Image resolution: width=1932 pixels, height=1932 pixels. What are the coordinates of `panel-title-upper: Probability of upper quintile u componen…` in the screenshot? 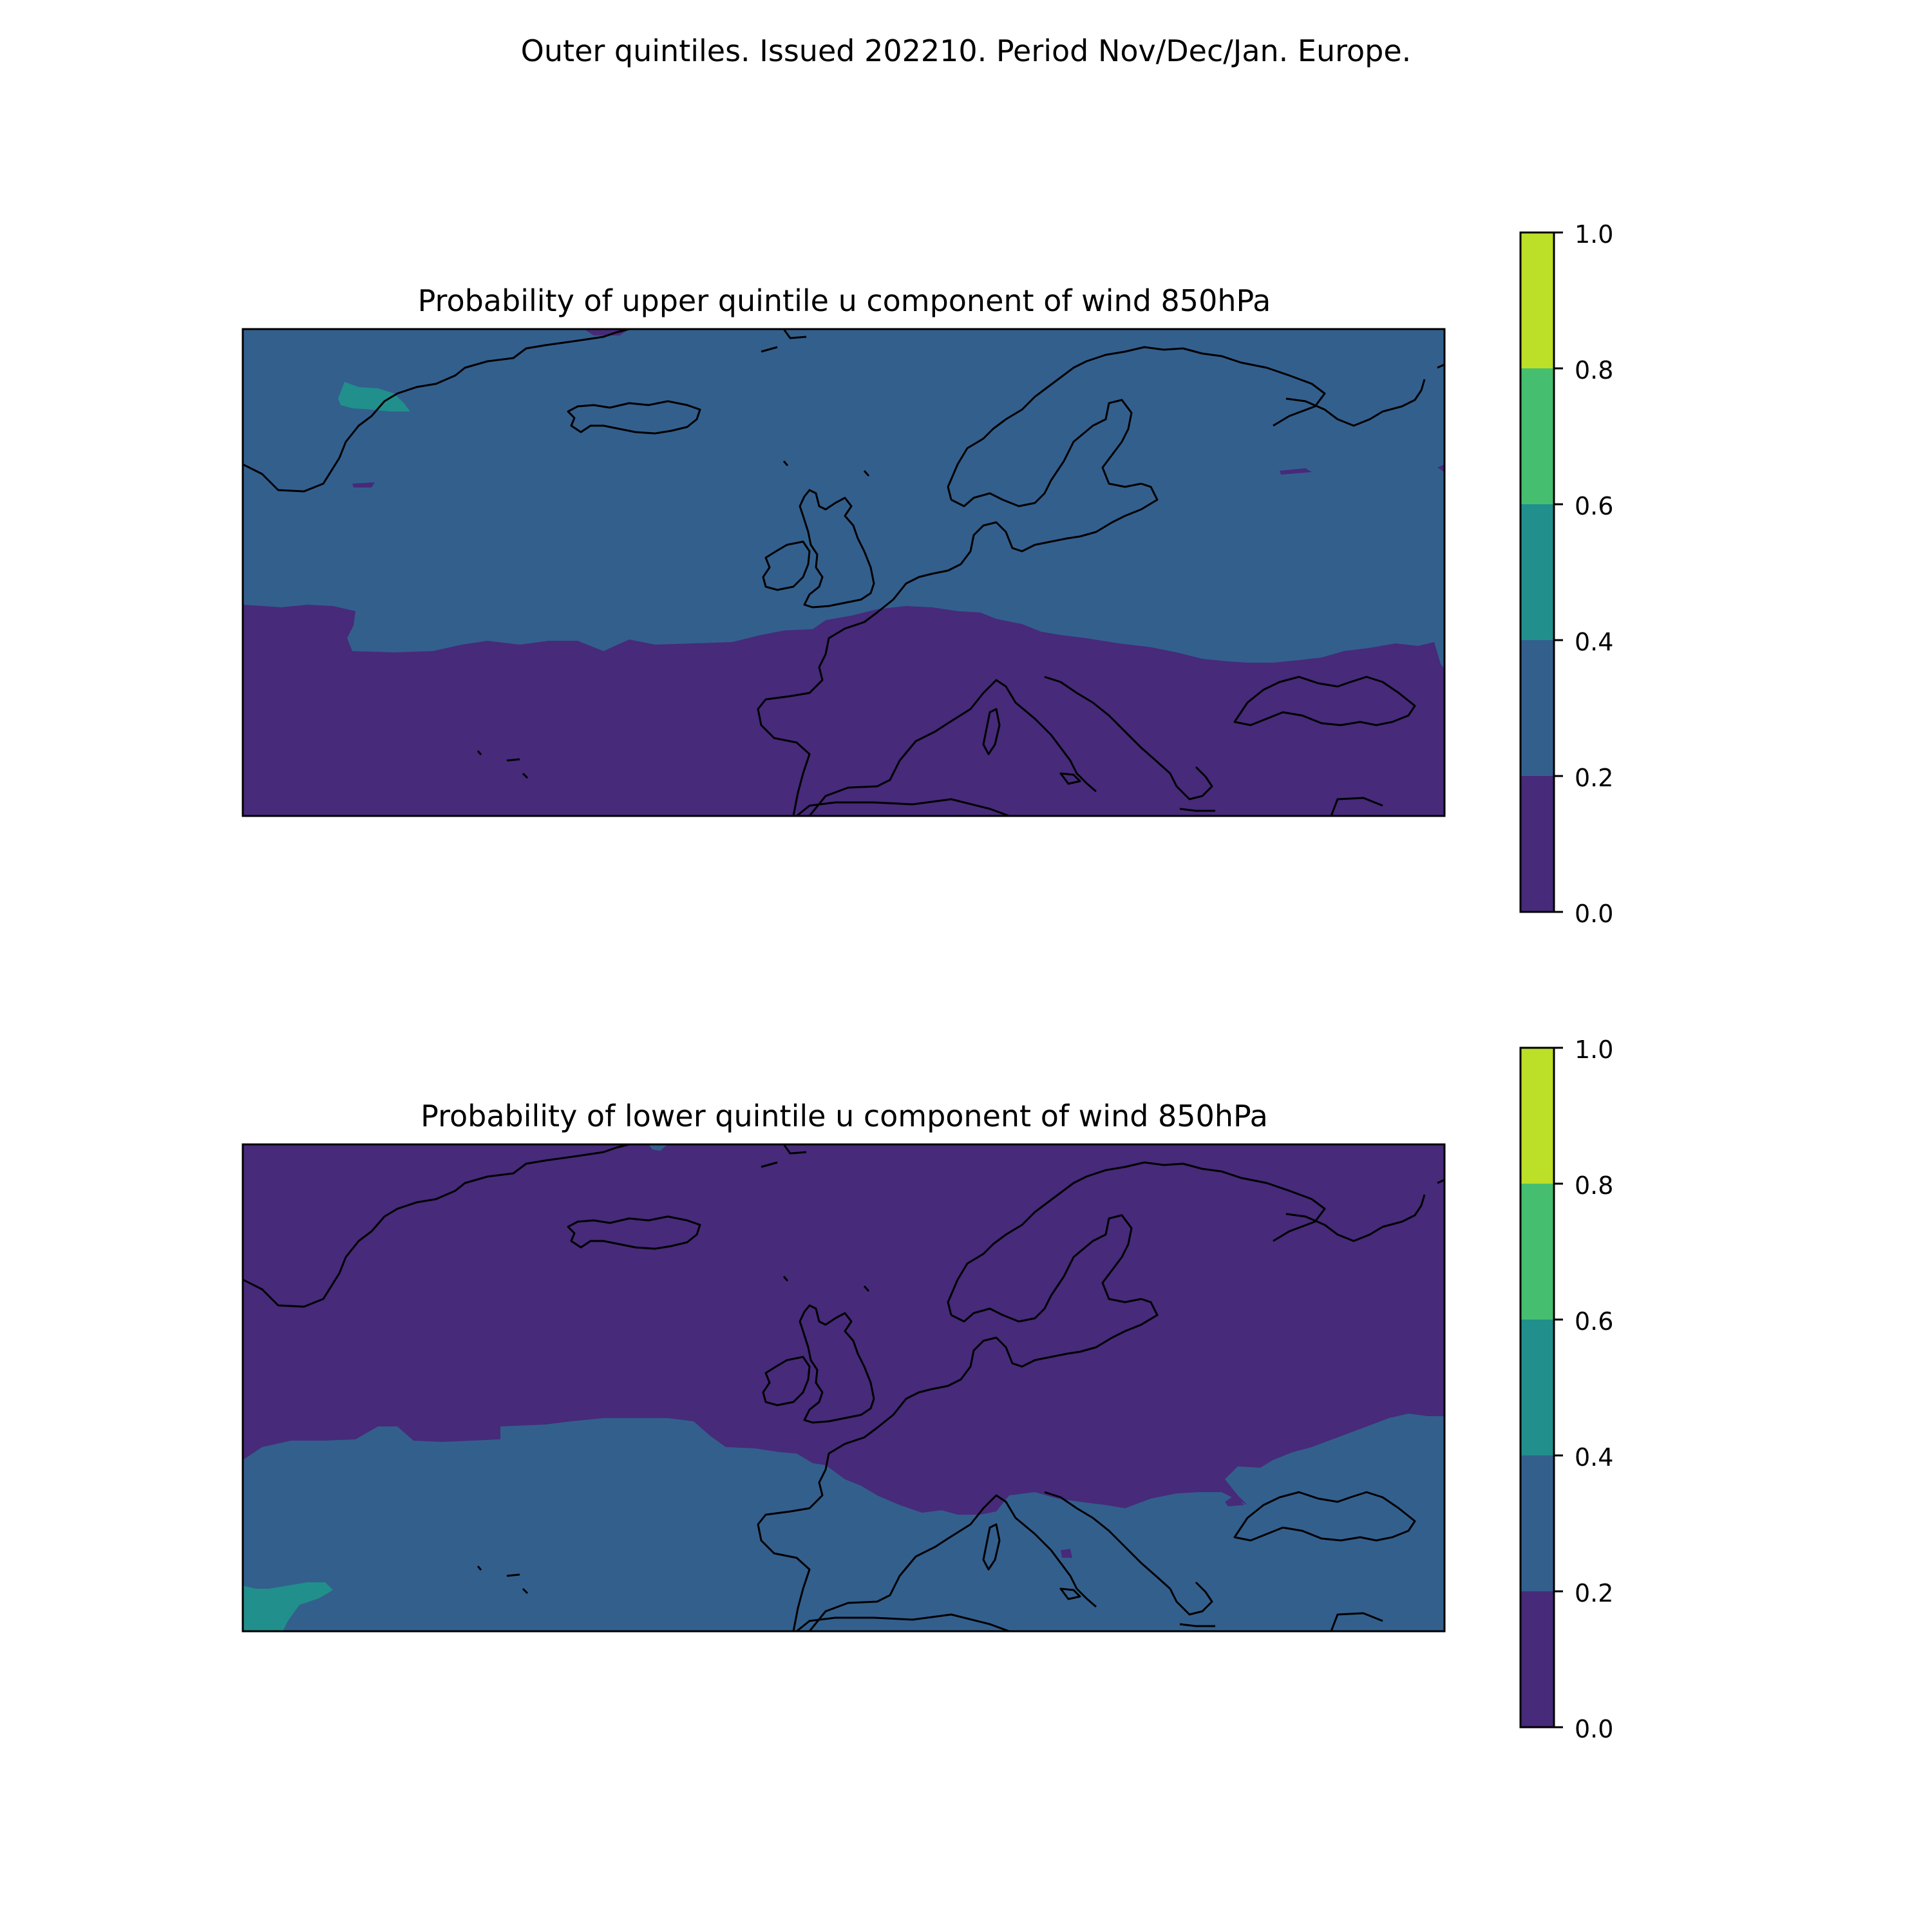 It's located at (845, 301).